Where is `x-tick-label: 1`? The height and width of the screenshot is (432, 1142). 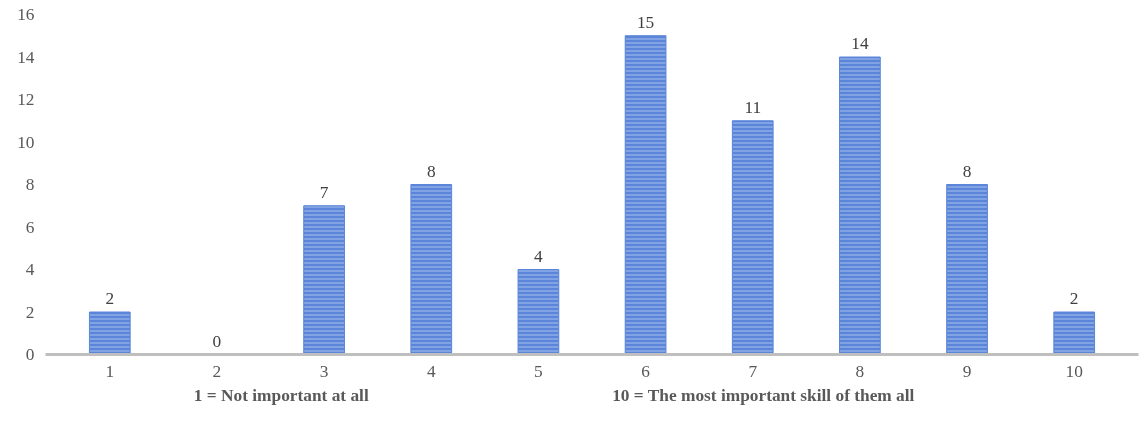
x-tick-label: 1 is located at coordinates (110, 371).